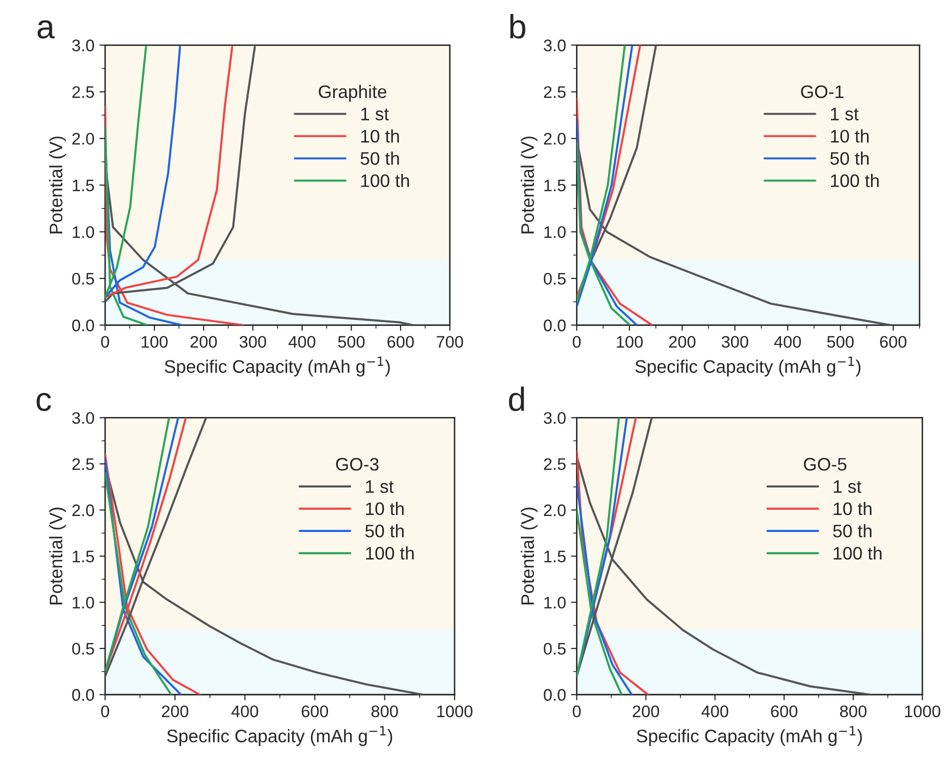  I want to click on chart-title: b, so click(518, 26).